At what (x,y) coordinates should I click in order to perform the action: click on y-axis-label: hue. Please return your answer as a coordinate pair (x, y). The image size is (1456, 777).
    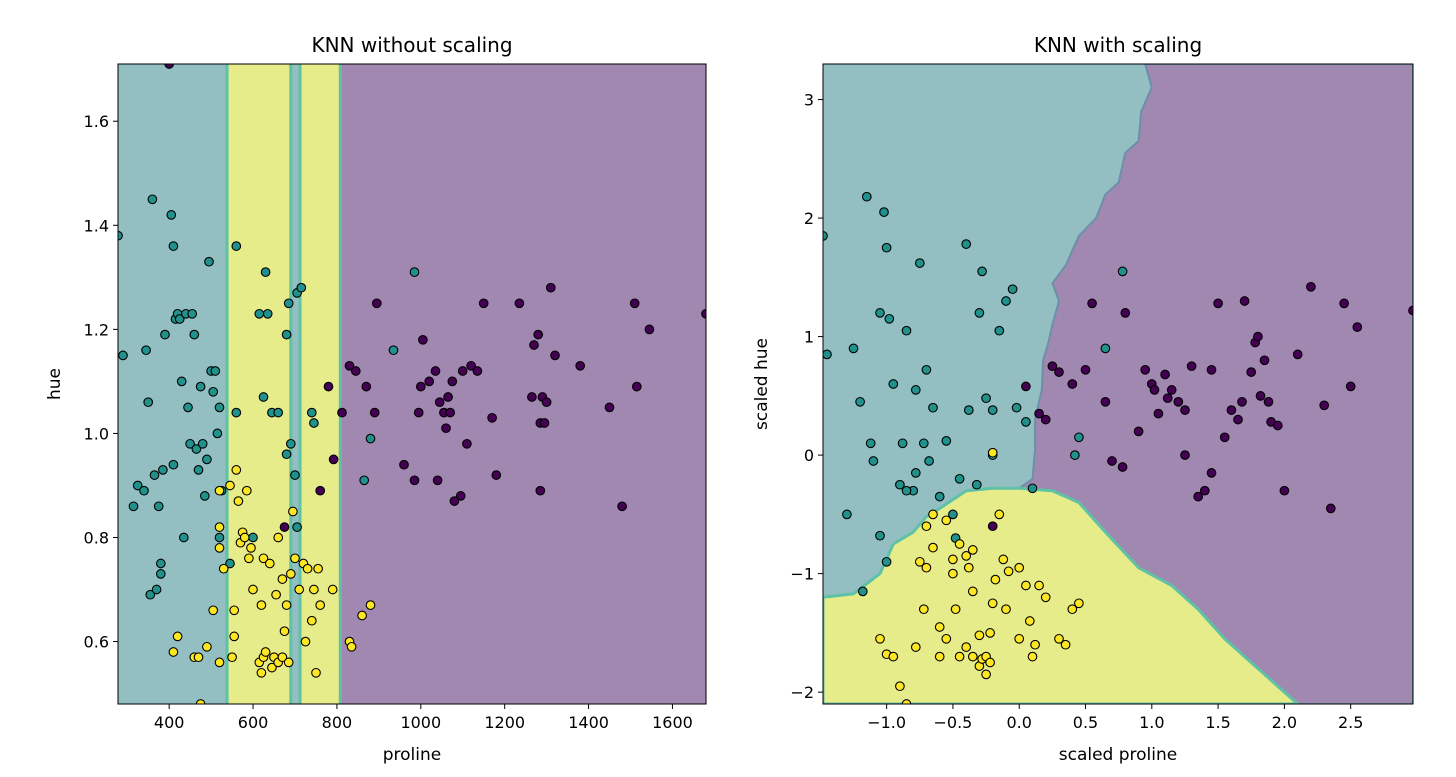
    Looking at the image, I should click on (55, 384).